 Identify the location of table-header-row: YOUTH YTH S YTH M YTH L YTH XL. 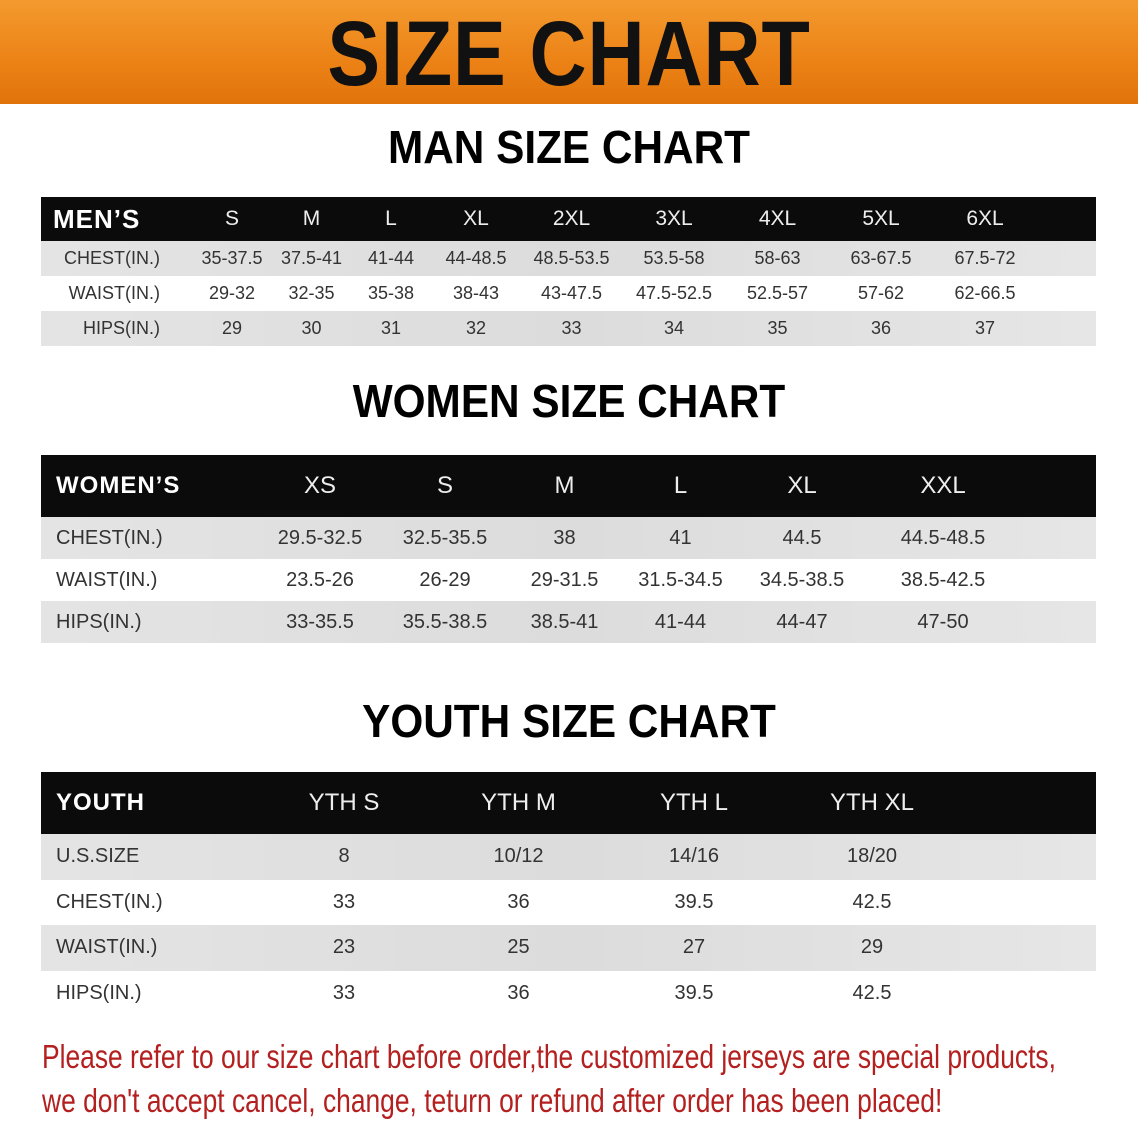
(568, 803).